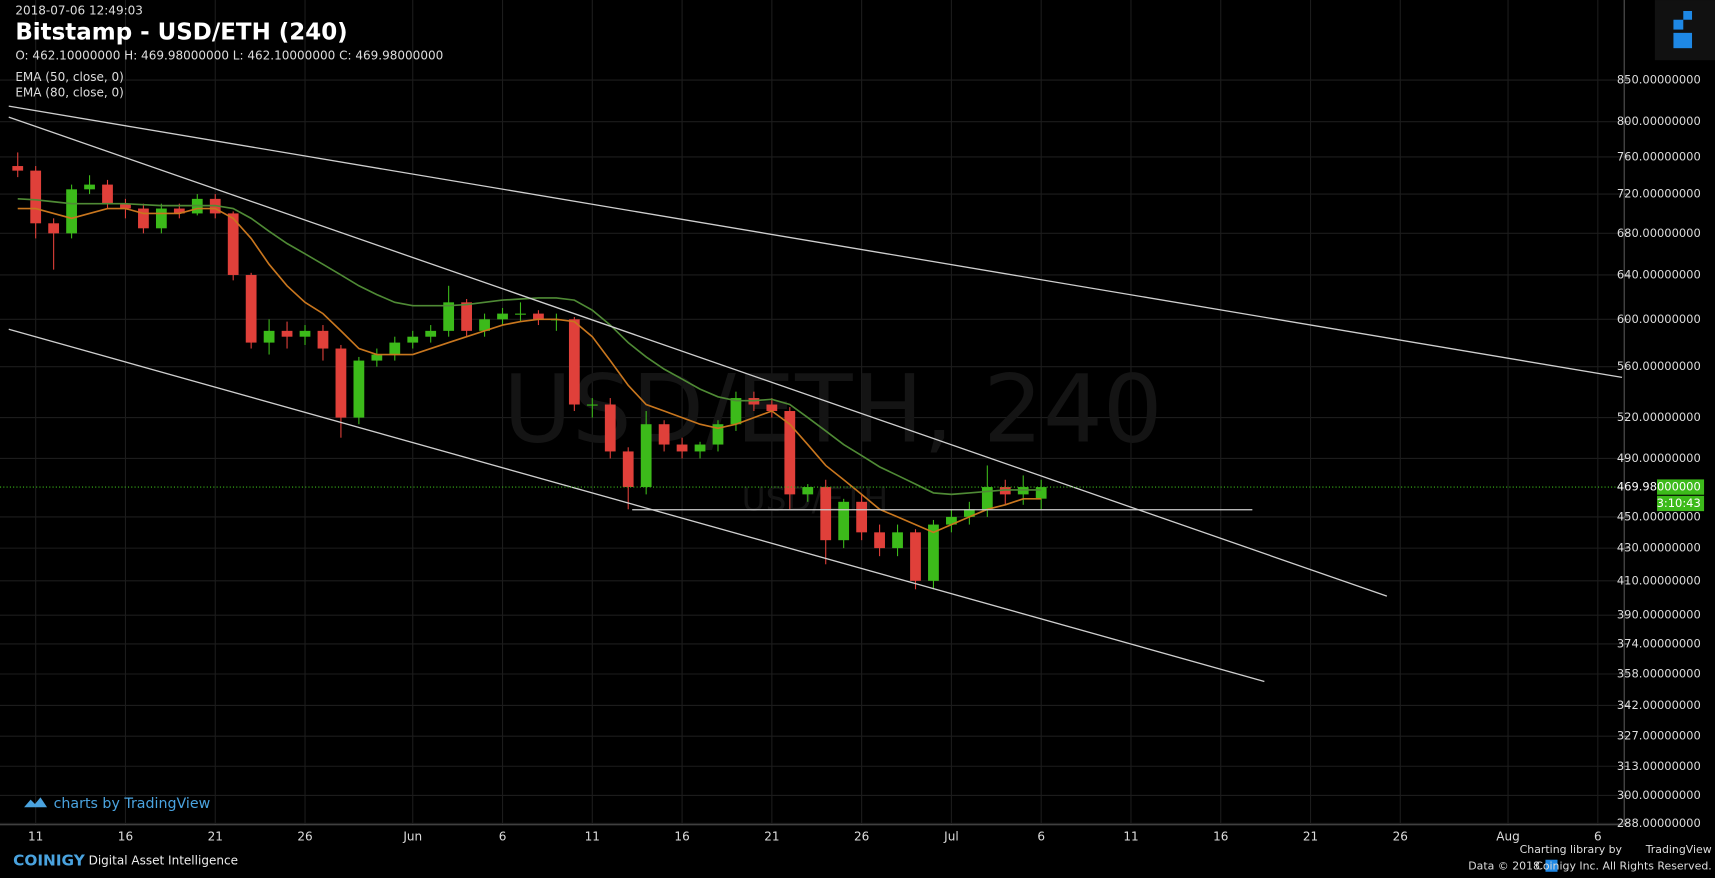 The width and height of the screenshot is (1715, 878). Describe the element at coordinates (181, 32) in the screenshot. I see `chart-title: Bitstamp - USD/ETH (240)` at that location.